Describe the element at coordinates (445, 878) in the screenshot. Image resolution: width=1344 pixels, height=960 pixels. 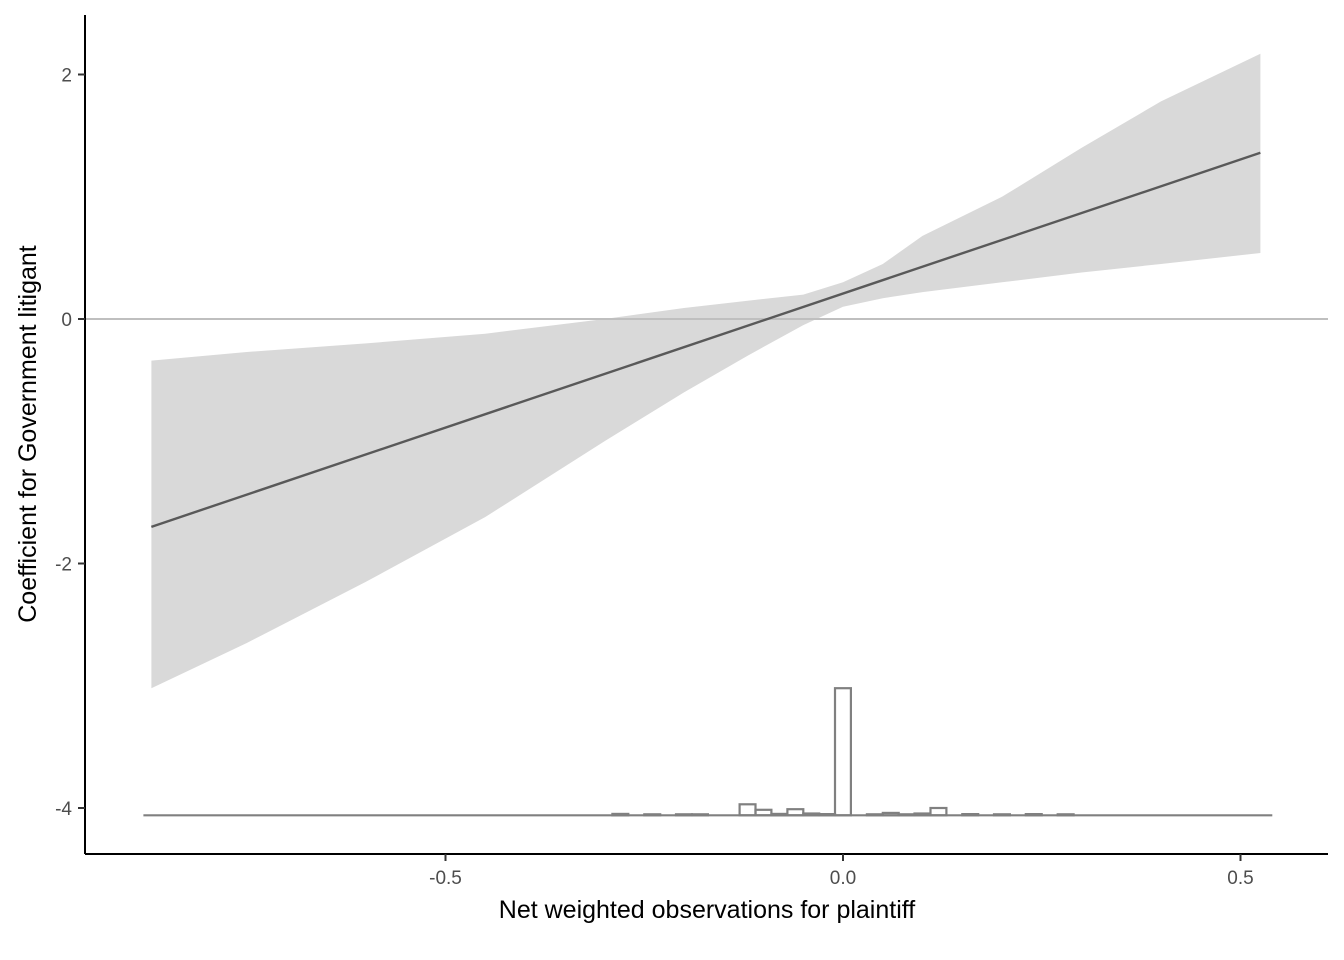
I see `x-tick-label: -0.5` at that location.